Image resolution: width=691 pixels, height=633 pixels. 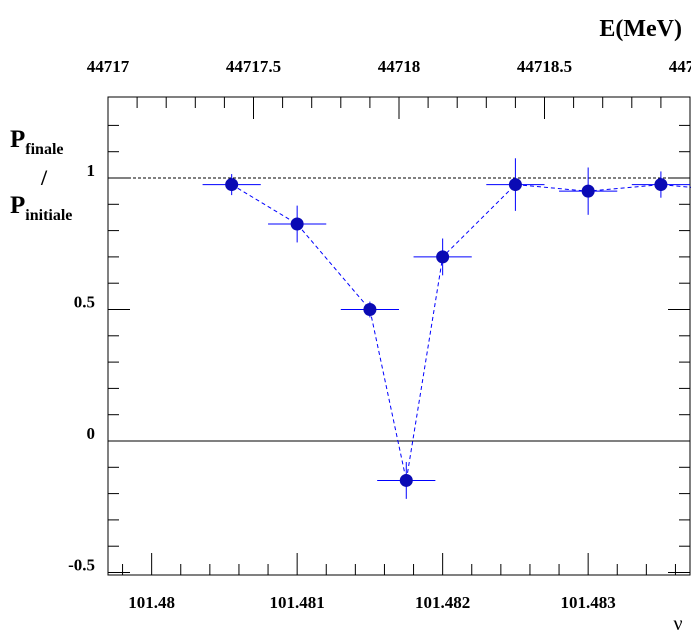 What do you see at coordinates (91, 170) in the screenshot?
I see `y-tick-label: 1` at bounding box center [91, 170].